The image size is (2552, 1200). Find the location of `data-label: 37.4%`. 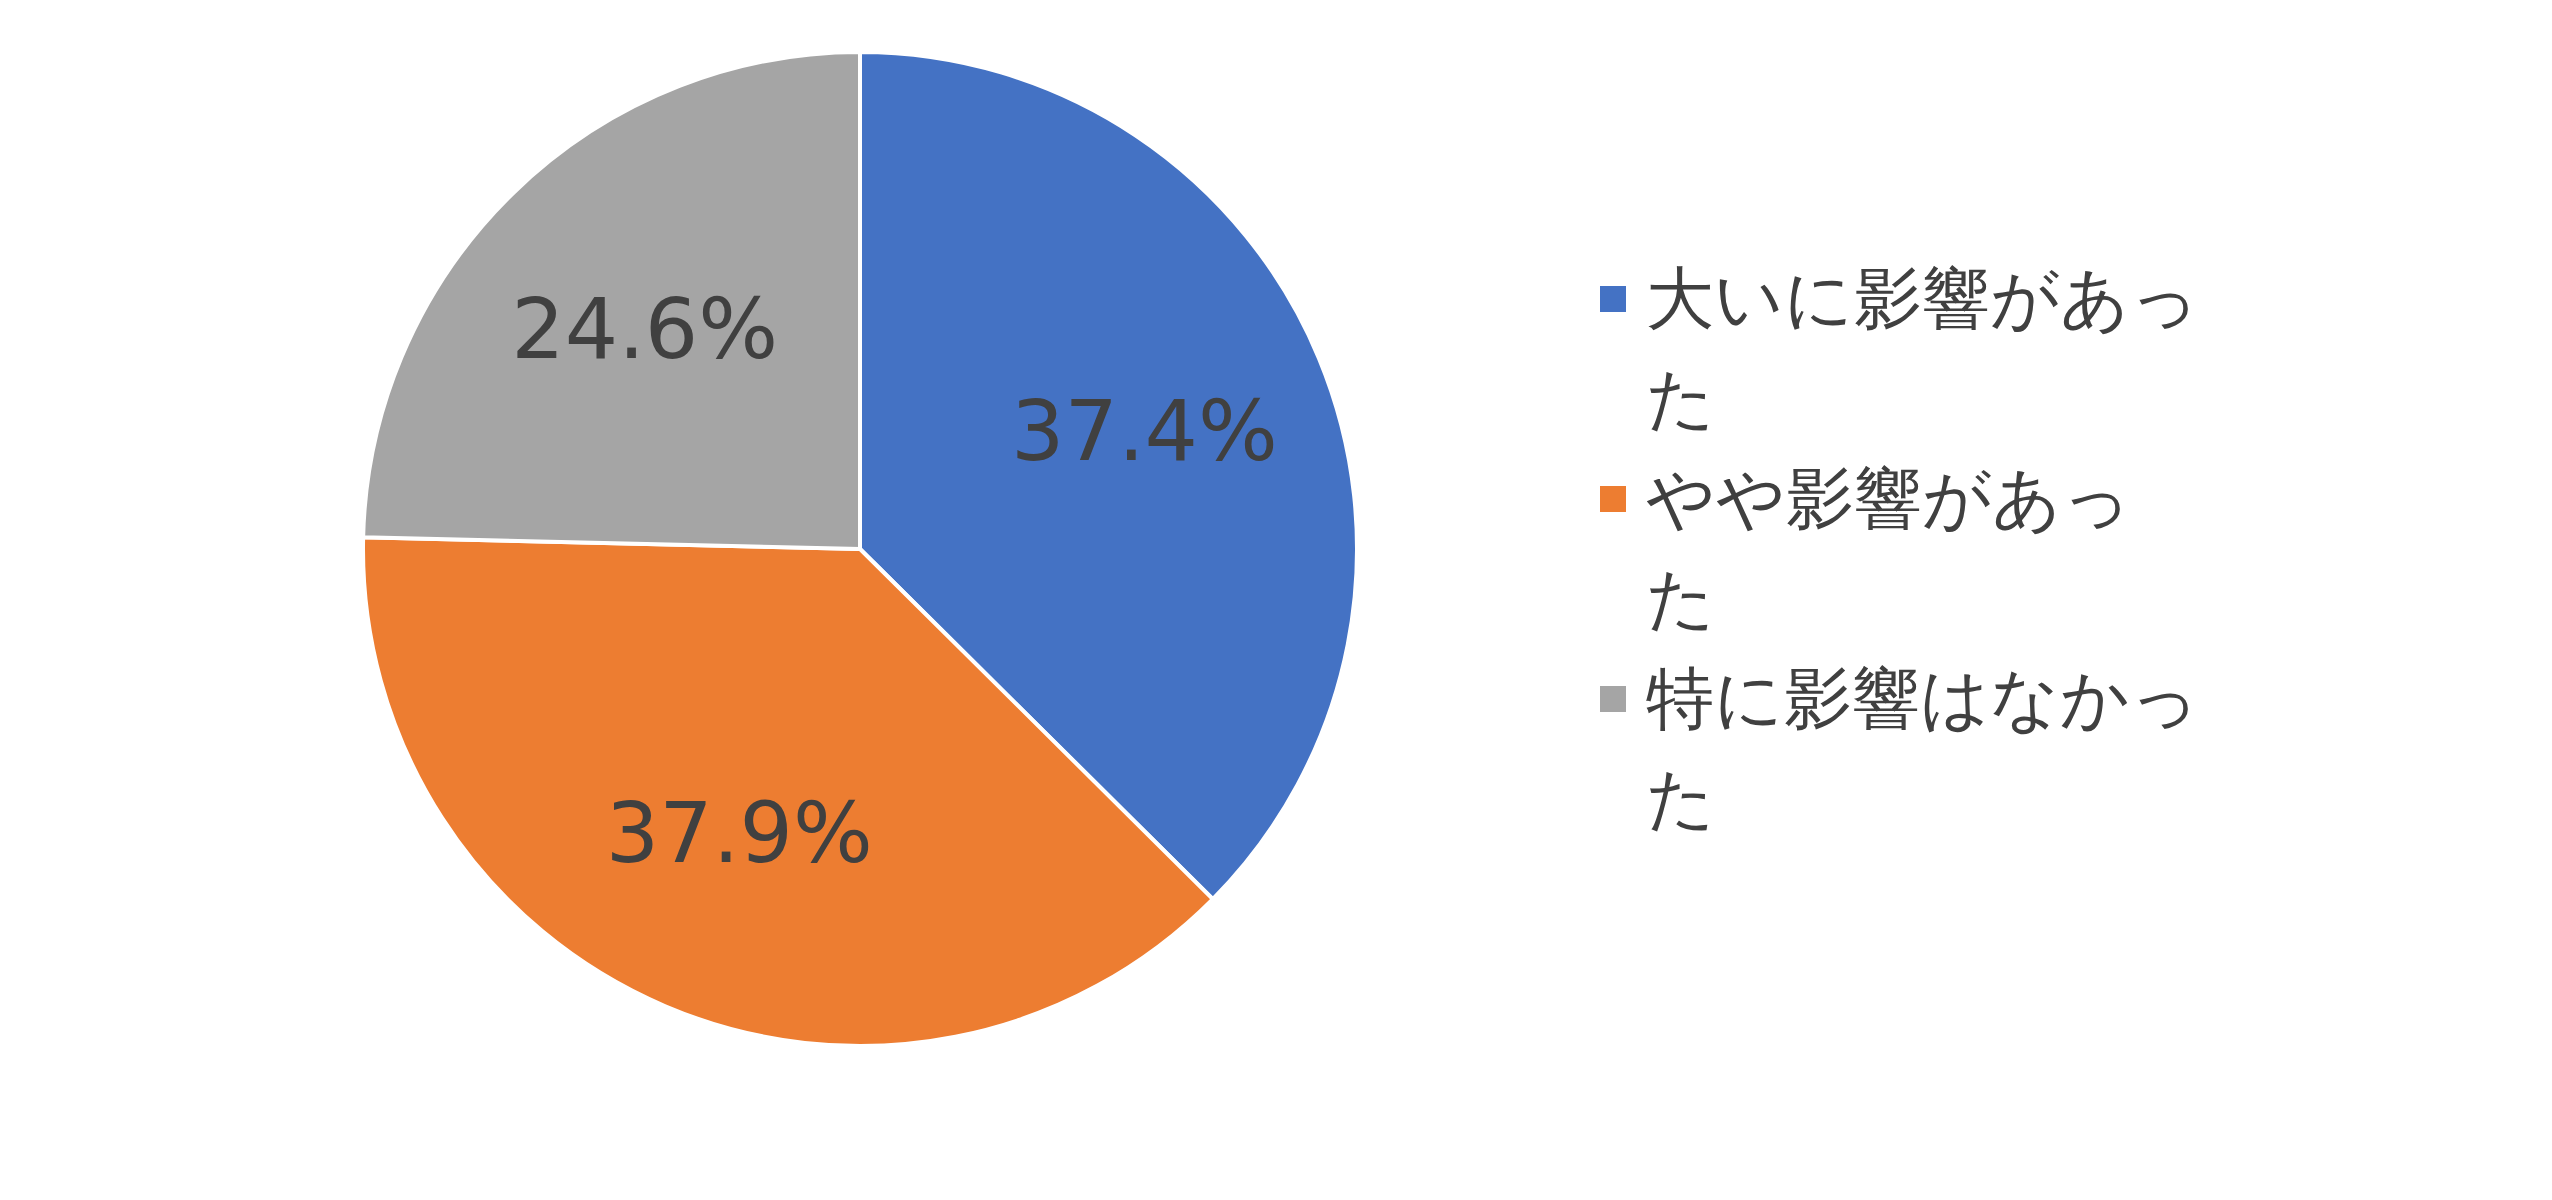

data-label: 37.4% is located at coordinates (1144, 430).